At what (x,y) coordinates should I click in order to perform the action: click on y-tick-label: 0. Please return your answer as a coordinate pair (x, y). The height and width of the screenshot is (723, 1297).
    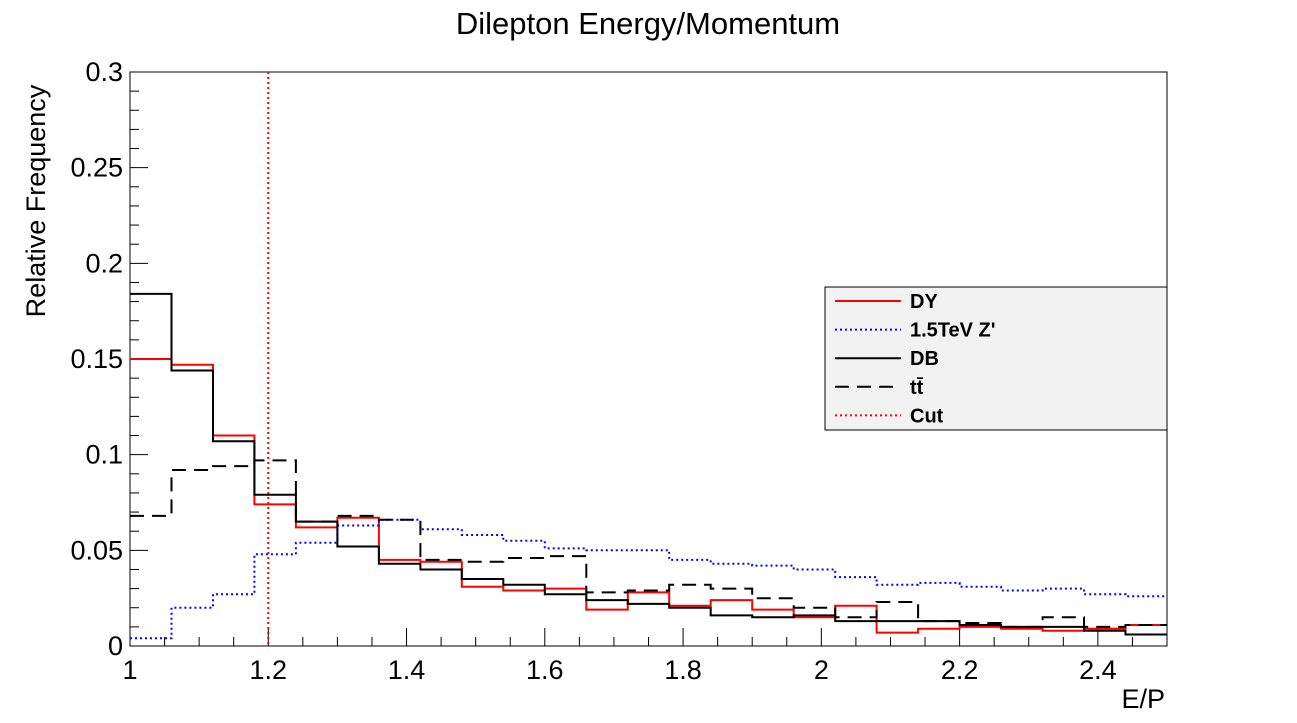
    Looking at the image, I should click on (115, 646).